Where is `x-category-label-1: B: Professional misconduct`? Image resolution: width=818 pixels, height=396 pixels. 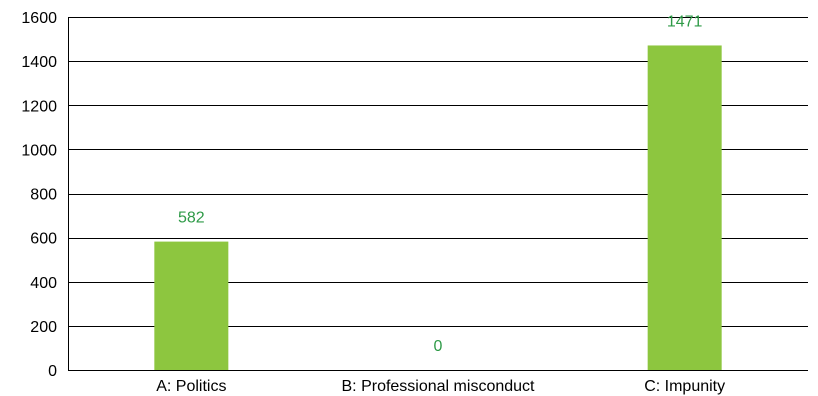
x-category-label-1: B: Professional misconduct is located at coordinates (439, 386).